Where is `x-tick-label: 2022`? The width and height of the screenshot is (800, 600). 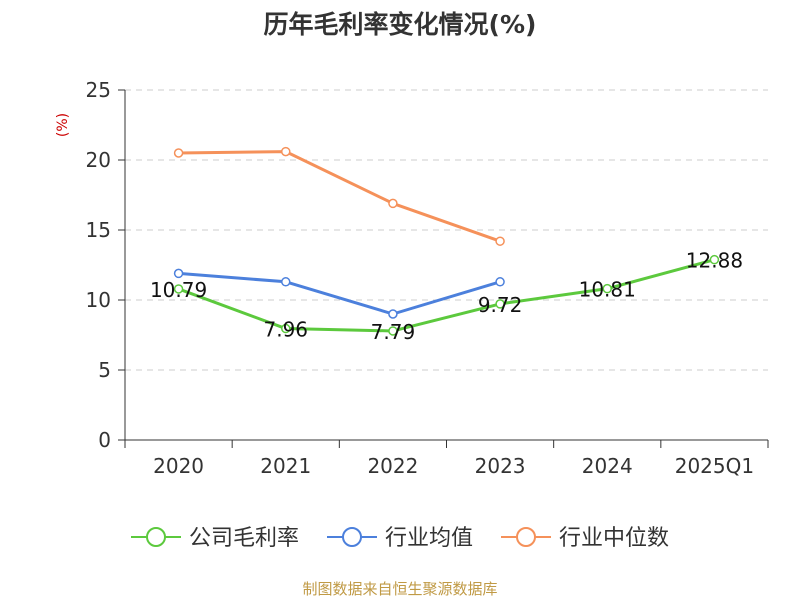 x-tick-label: 2022 is located at coordinates (392, 466).